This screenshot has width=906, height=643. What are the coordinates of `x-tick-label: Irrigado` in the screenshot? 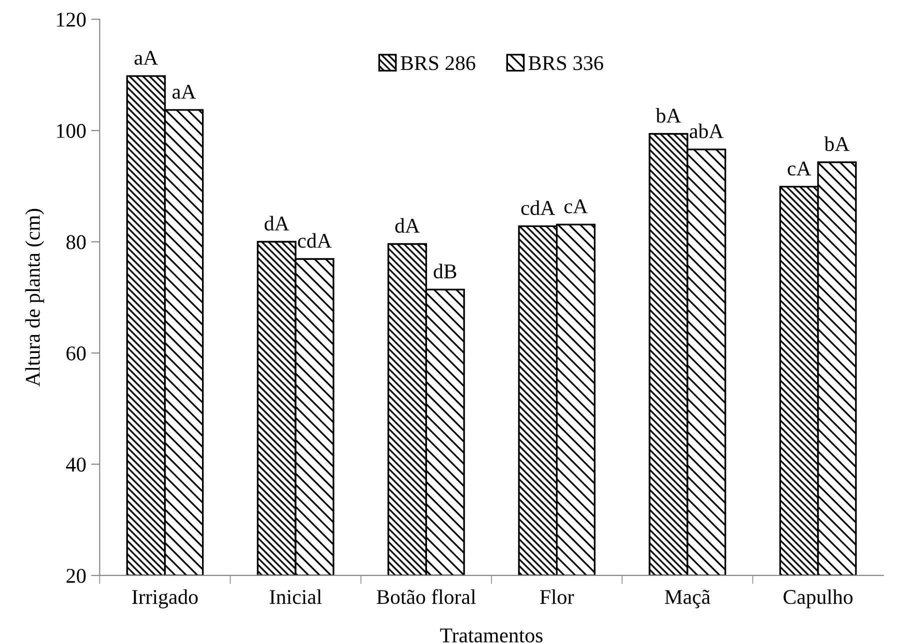 It's located at (165, 598).